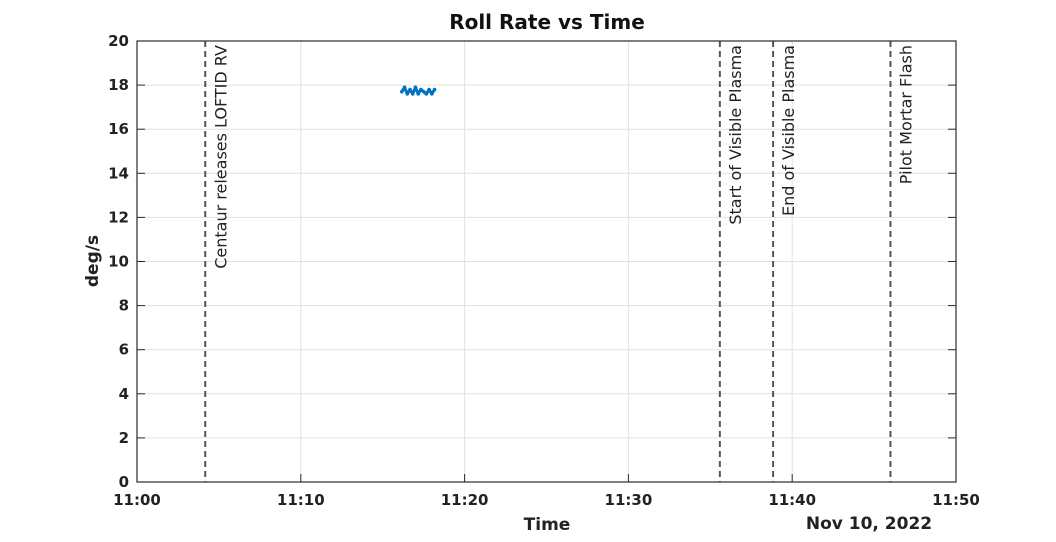  I want to click on x-axis-label: Time, so click(547, 525).